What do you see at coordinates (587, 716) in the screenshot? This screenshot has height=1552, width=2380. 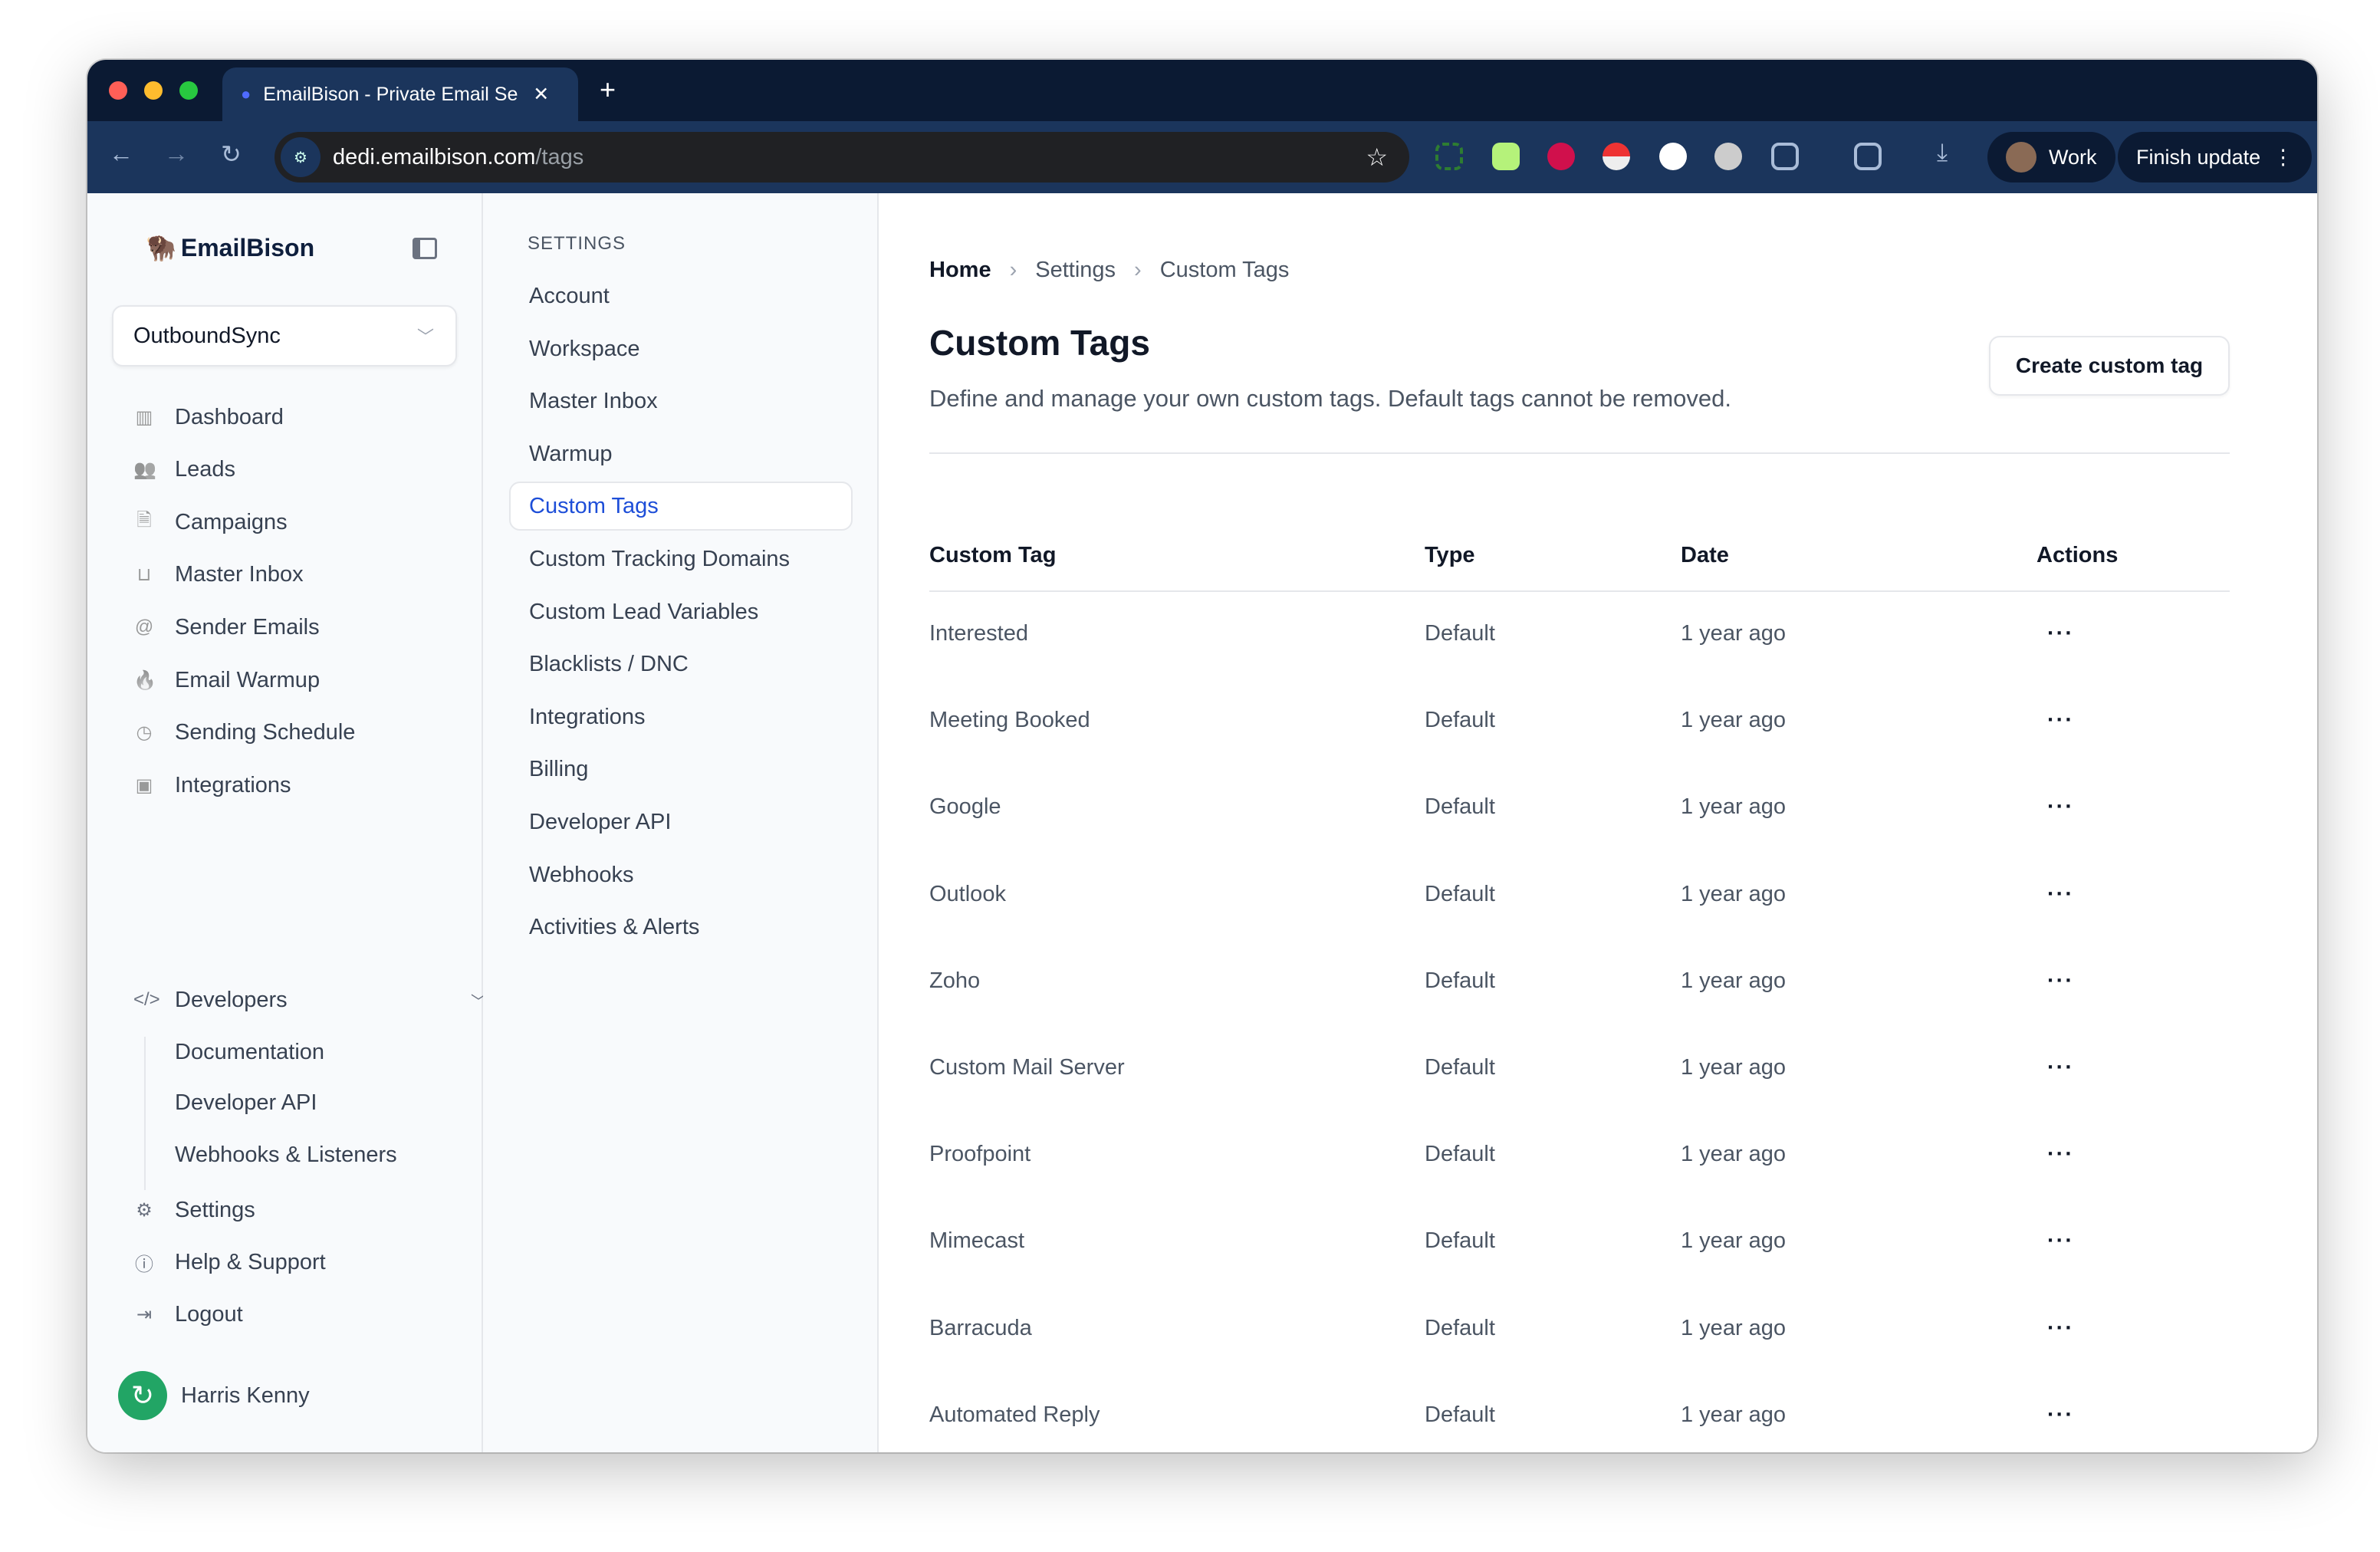 I see `settings-item-integrations: Integrations` at bounding box center [587, 716].